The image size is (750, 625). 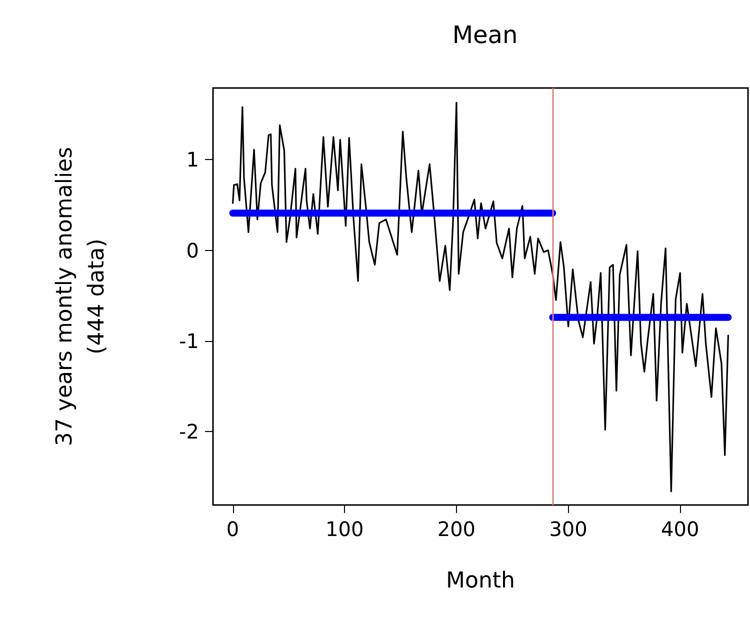 What do you see at coordinates (192, 160) in the screenshot?
I see `y-tick-label: 1` at bounding box center [192, 160].